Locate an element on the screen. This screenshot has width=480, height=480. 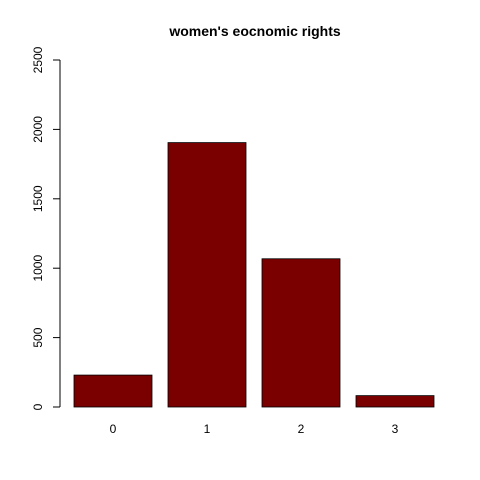
x-tick-label: 2 is located at coordinates (301, 429).